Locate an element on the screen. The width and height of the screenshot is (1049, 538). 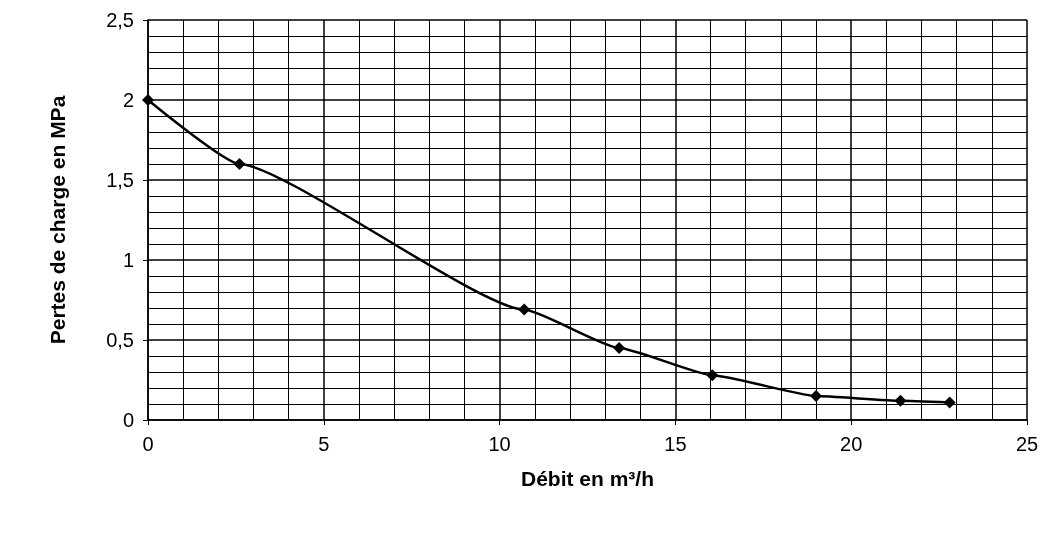
x-tick-label: 20 is located at coordinates (851, 444).